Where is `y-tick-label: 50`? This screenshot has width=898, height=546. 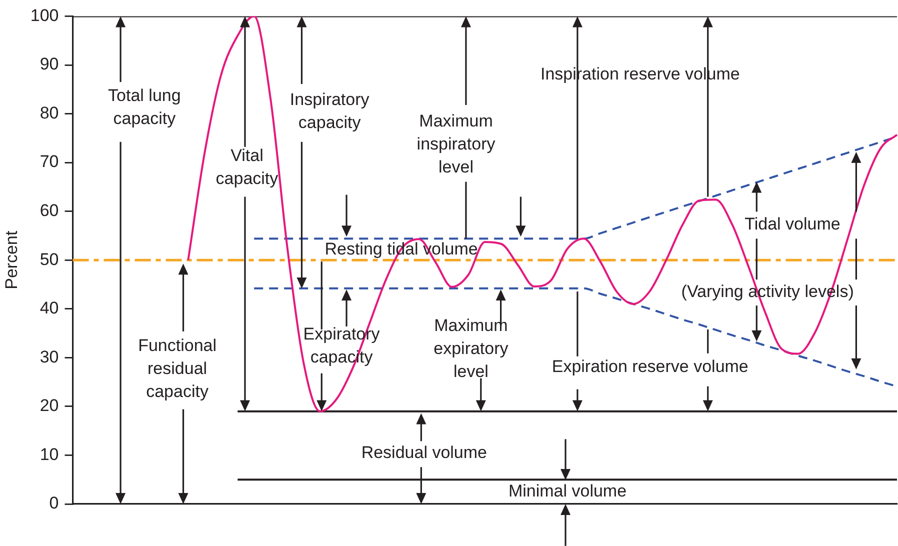 y-tick-label: 50 is located at coordinates (49, 259).